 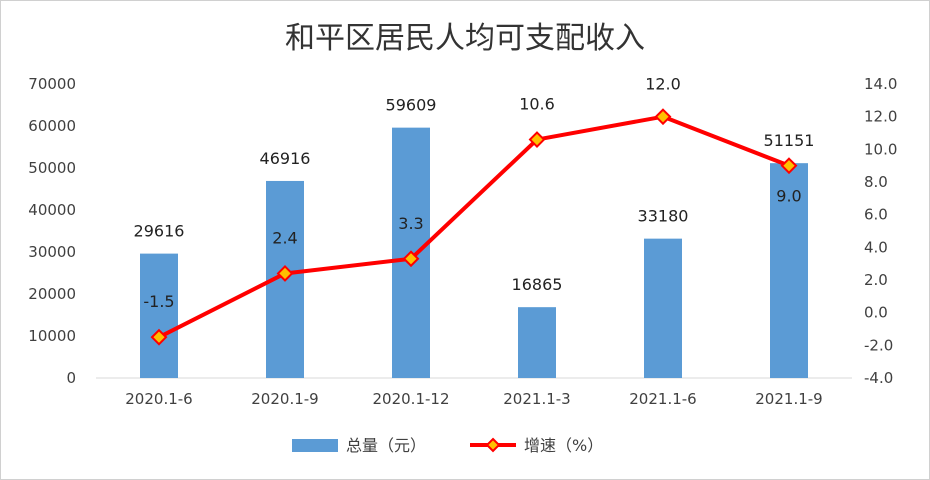 I want to click on y-right-tick-label: 14.0, so click(x=880, y=84).